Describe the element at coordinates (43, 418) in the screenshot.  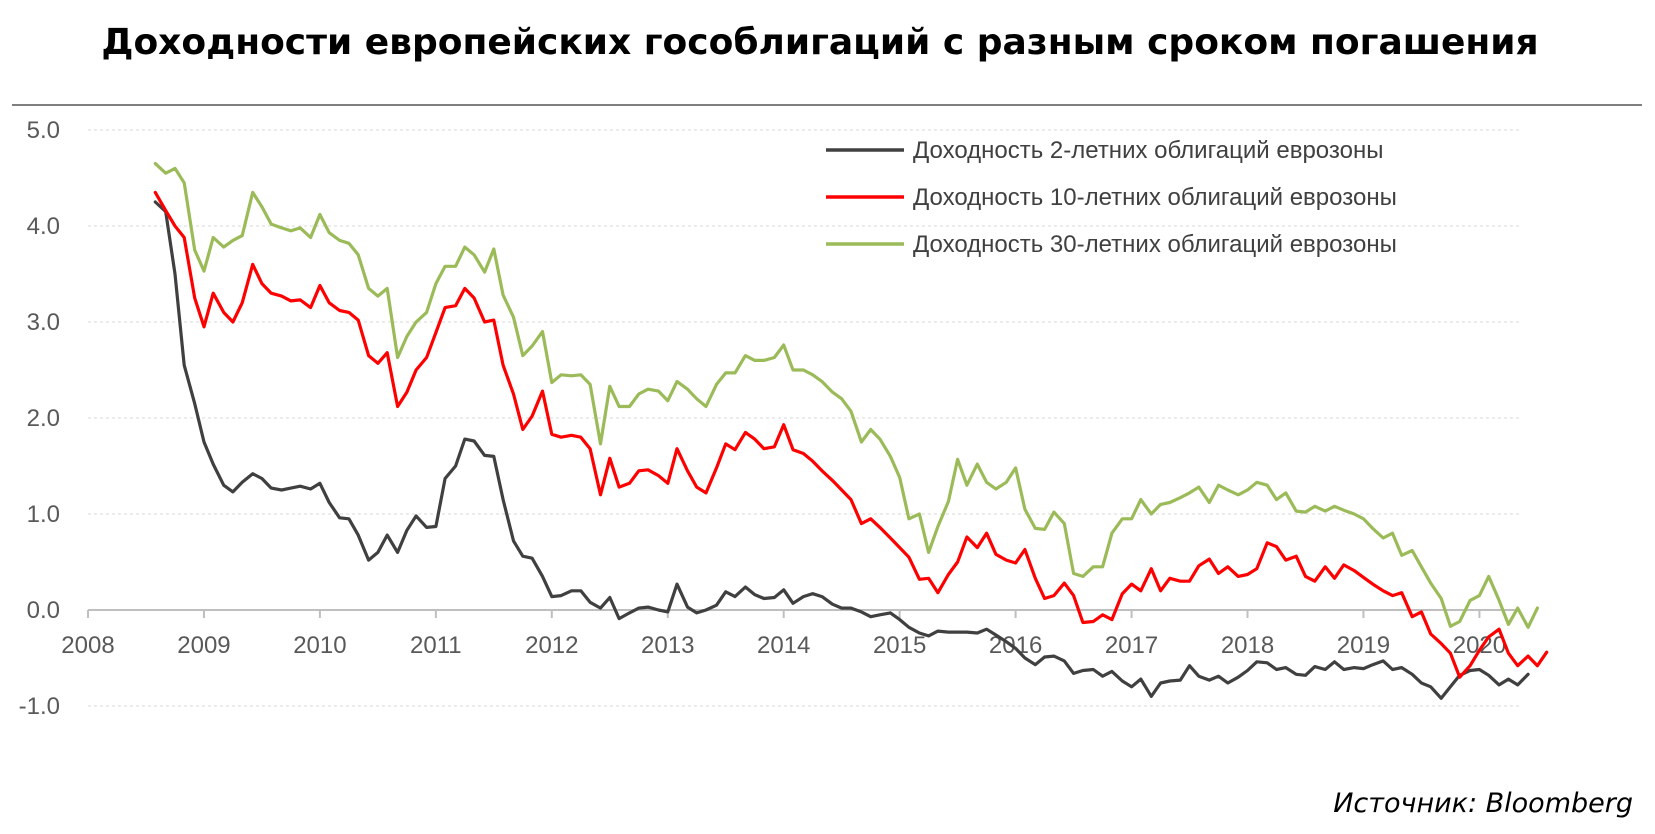
I see `y-tick-label: 2.0` at that location.